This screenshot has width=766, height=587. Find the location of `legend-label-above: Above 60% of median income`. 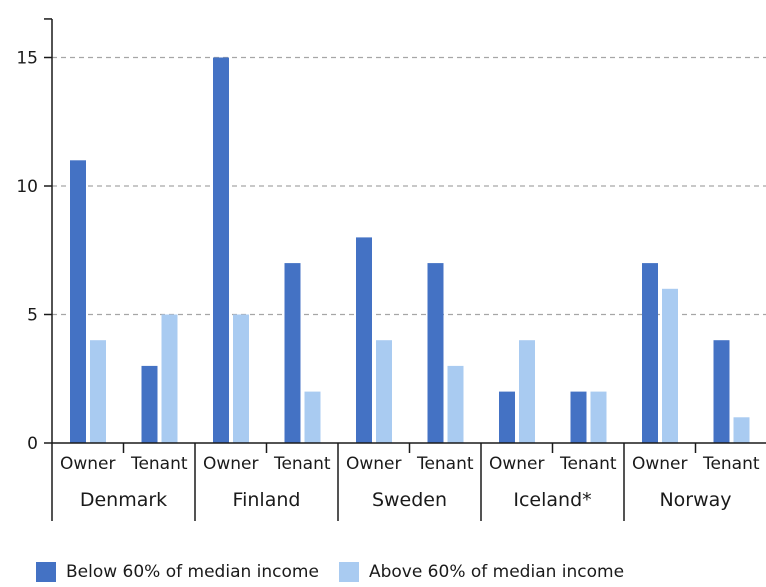

legend-label-above: Above 60% of median income is located at coordinates (496, 572).